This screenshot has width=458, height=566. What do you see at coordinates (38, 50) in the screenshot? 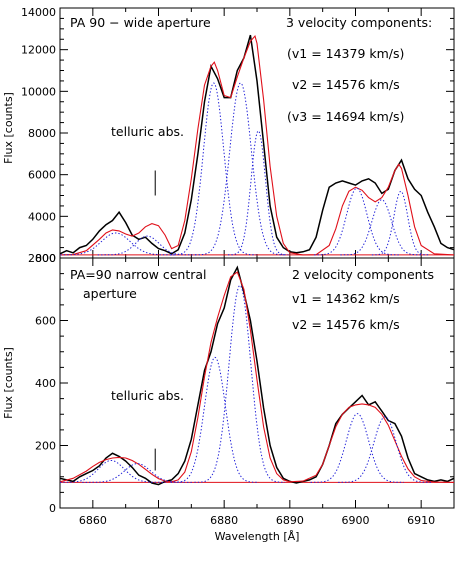
I see `top-y-tick-label: 12000` at bounding box center [38, 50].